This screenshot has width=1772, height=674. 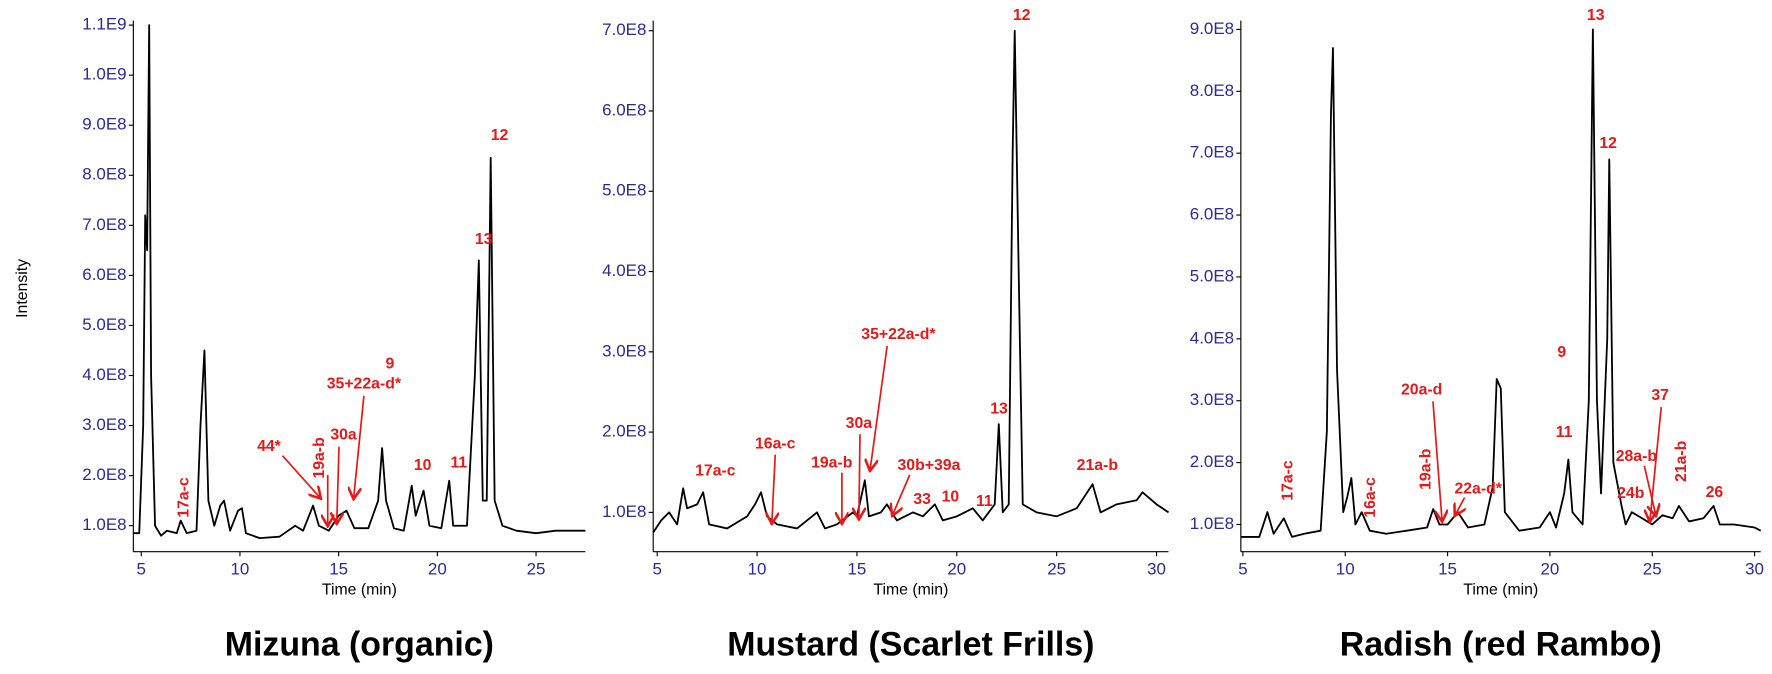 What do you see at coordinates (1637, 456) in the screenshot?
I see `peak-label: 28a-b` at bounding box center [1637, 456].